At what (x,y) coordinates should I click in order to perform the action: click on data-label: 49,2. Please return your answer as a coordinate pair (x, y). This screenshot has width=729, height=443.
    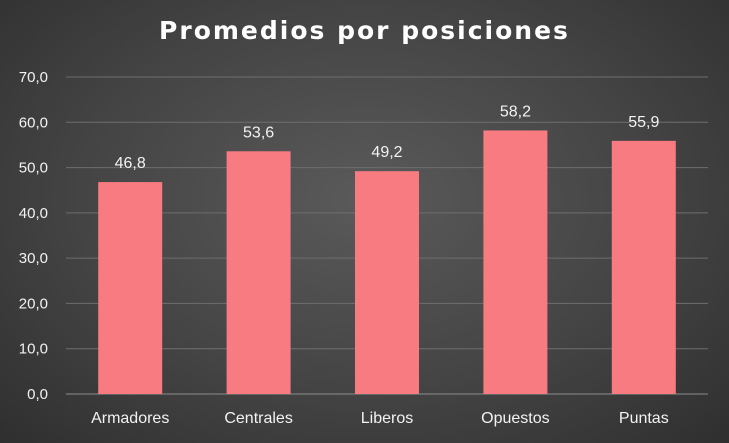
    Looking at the image, I should click on (386, 152).